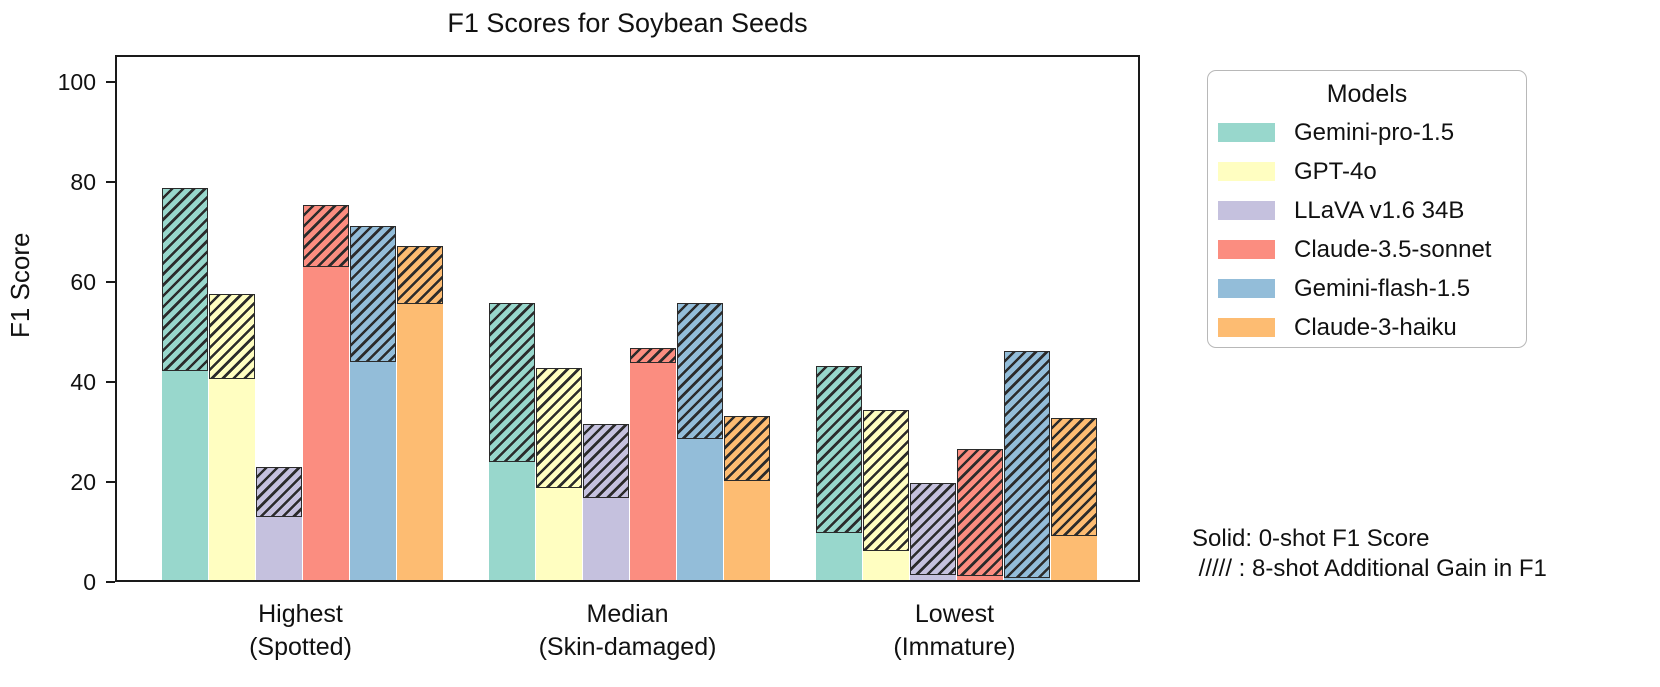  What do you see at coordinates (559, 427) in the screenshot?
I see `bar-hatch-gpt-4o-median` at bounding box center [559, 427].